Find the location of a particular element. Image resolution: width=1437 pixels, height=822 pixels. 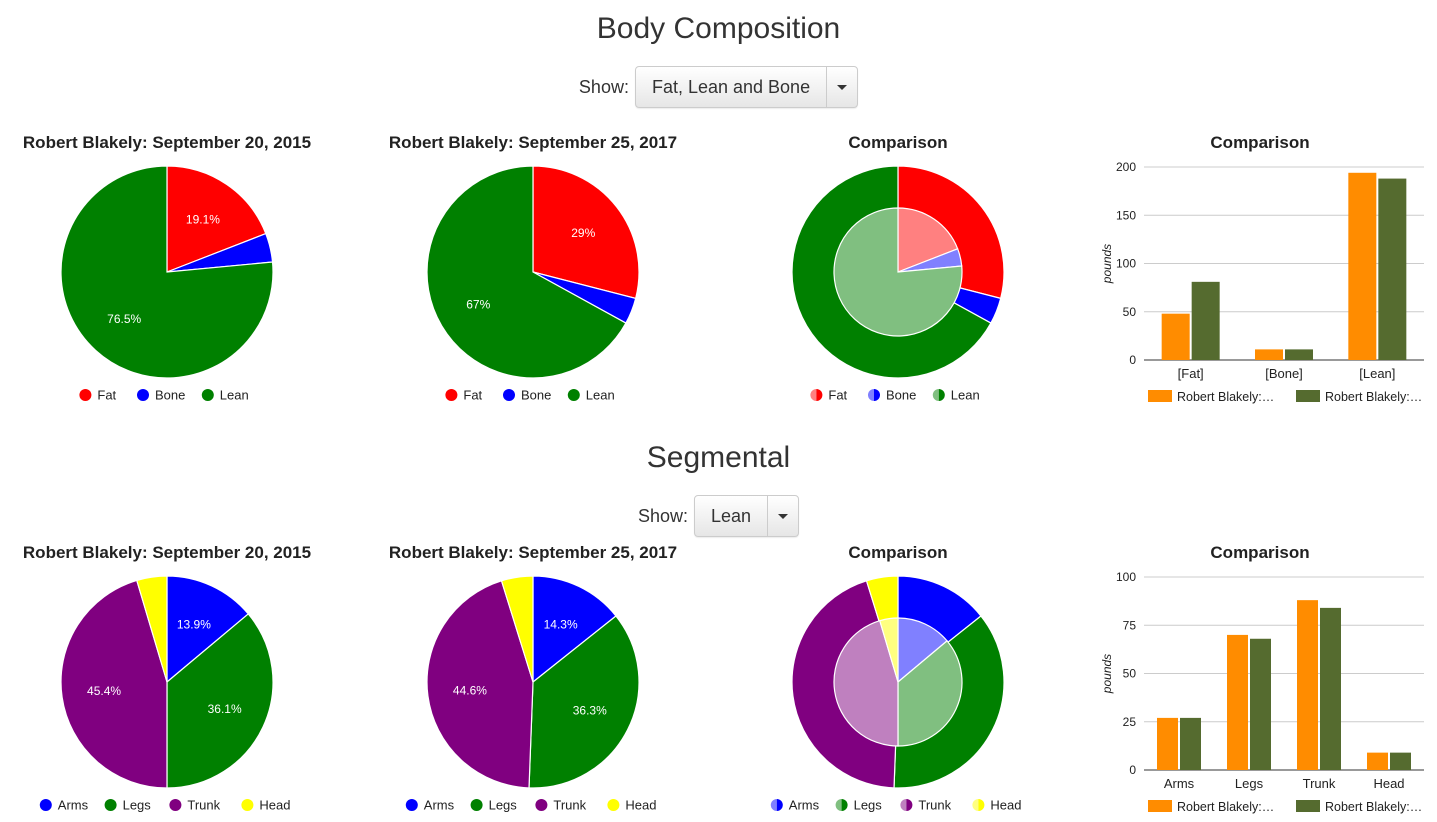

body-composition-show-dropdown: Fat, Lean and Bone is located at coordinates (746, 87).